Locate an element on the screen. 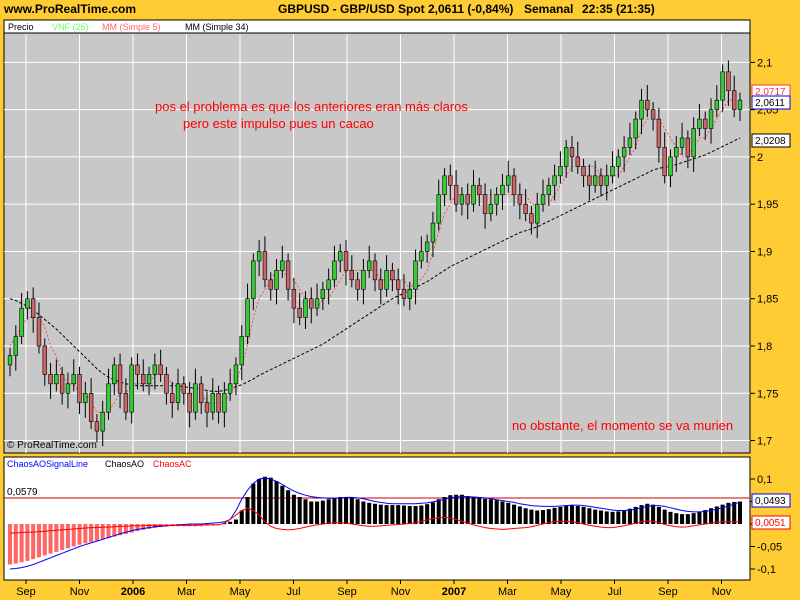  legend-signal: ChaosAOSignalLine is located at coordinates (47, 464).